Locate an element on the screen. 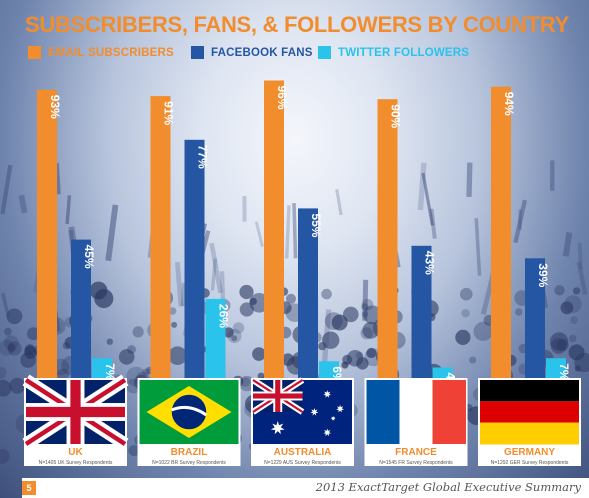 This screenshot has height=498, width=589. legend-item-facebook: FACEBOOK FANS is located at coordinates (252, 52).